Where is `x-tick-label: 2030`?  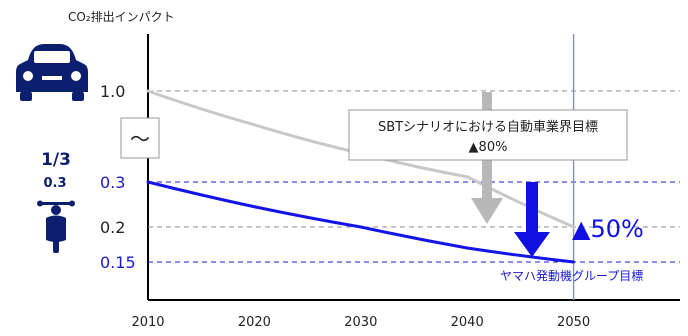
x-tick-label: 2030 is located at coordinates (360, 322).